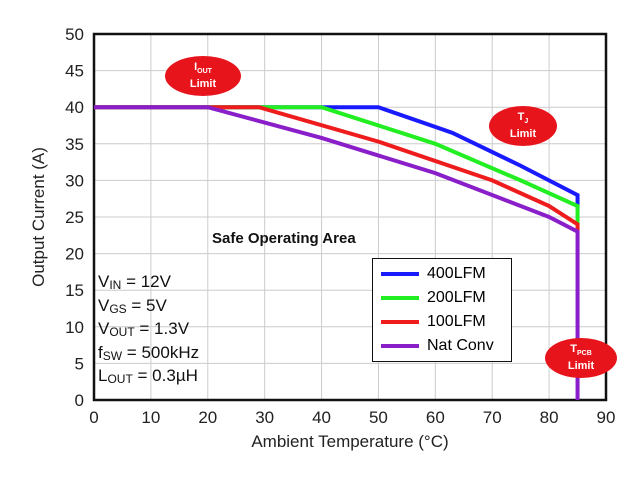 This screenshot has height=477, width=638. Describe the element at coordinates (581, 358) in the screenshot. I see `tpcb-limit-badge: TPCB Limit` at that location.